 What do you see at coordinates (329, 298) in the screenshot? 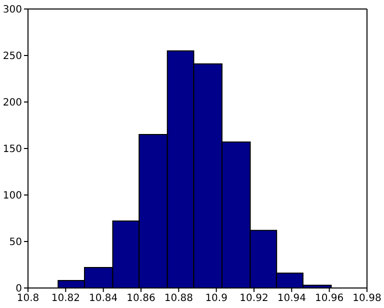
I see `x-tick-label: 10.96` at bounding box center [329, 298].